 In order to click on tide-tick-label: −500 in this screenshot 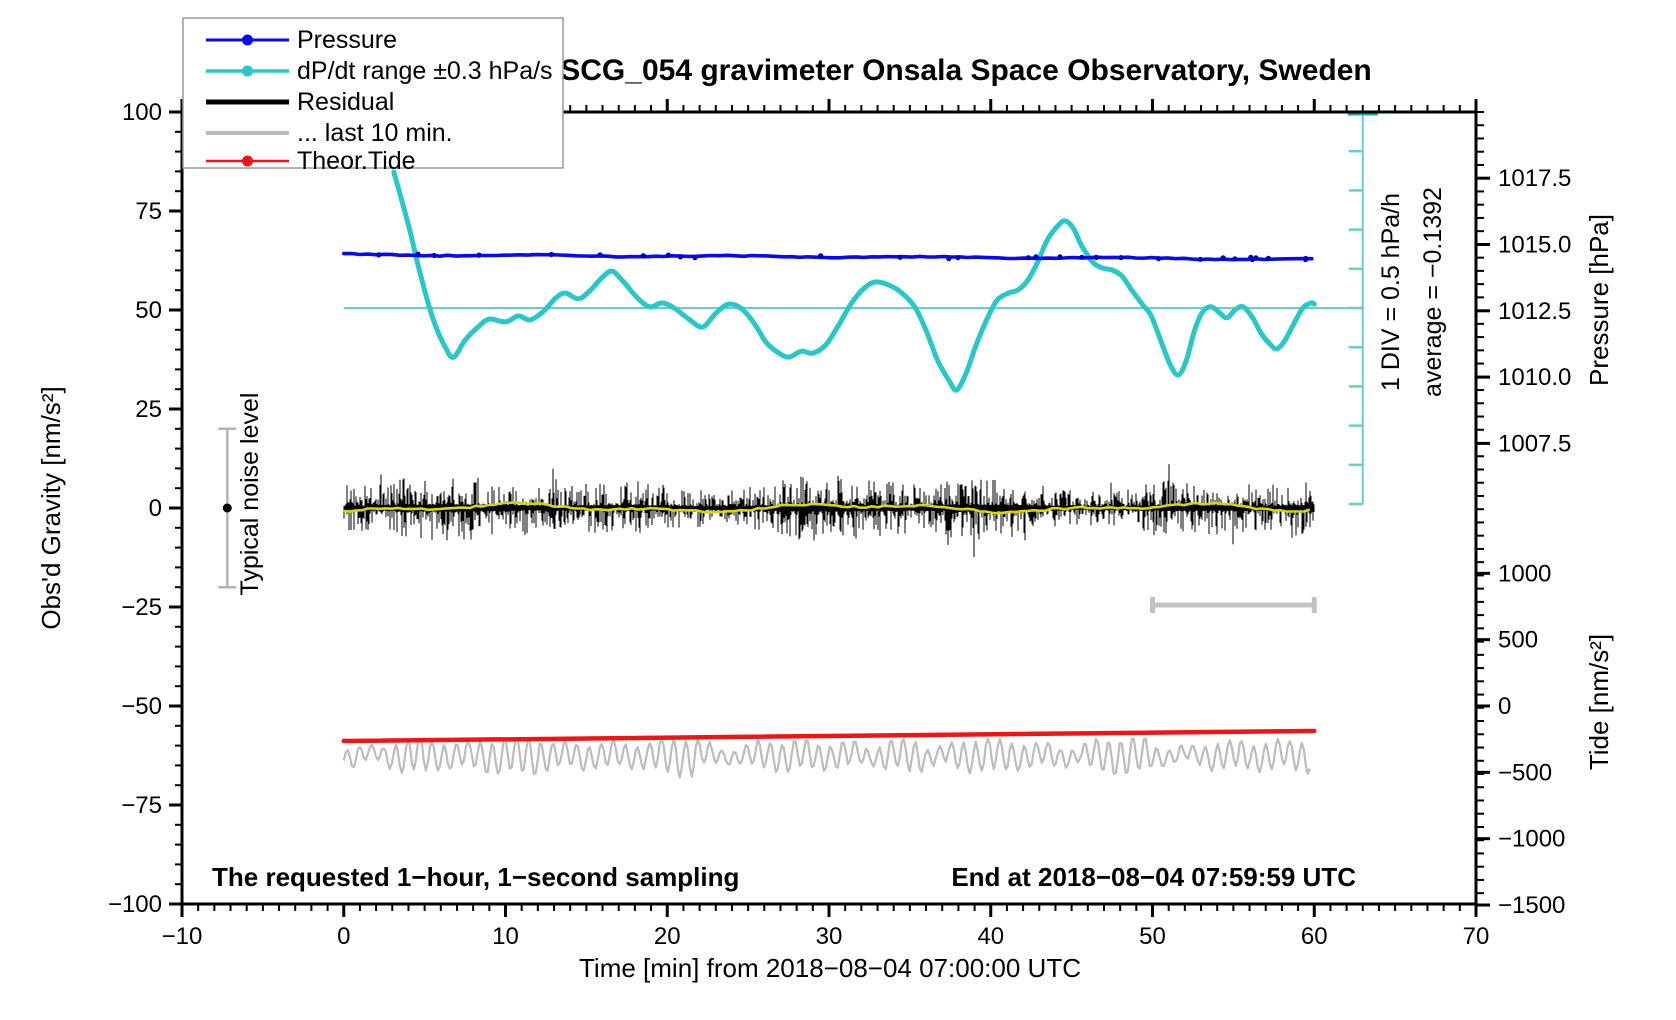, I will do `click(1525, 772)`.